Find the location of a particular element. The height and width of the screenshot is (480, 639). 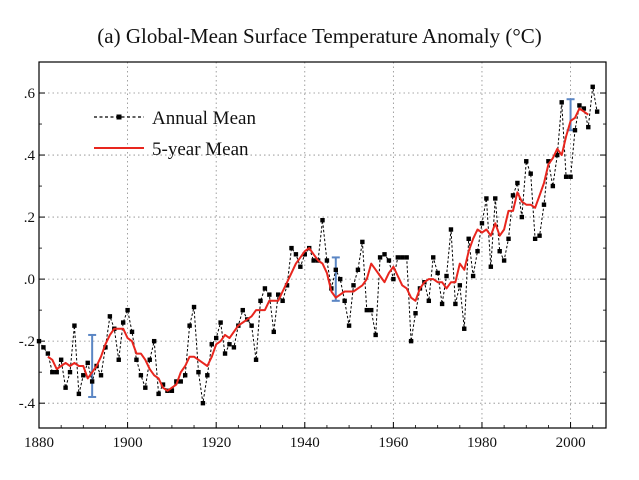

y-tick-label: -.2 is located at coordinates (27, 342).